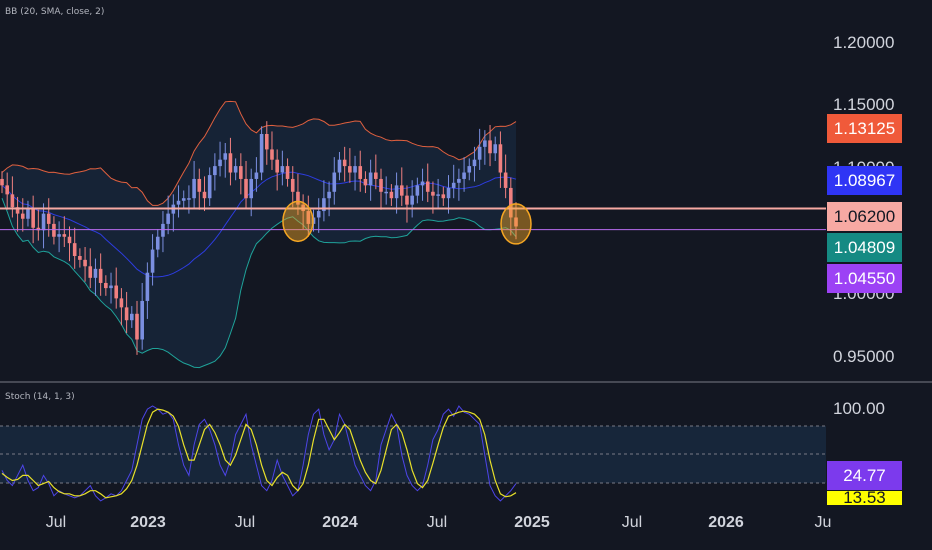  What do you see at coordinates (864, 475) in the screenshot?
I see `stoch-tag-k: 24.77` at bounding box center [864, 475].